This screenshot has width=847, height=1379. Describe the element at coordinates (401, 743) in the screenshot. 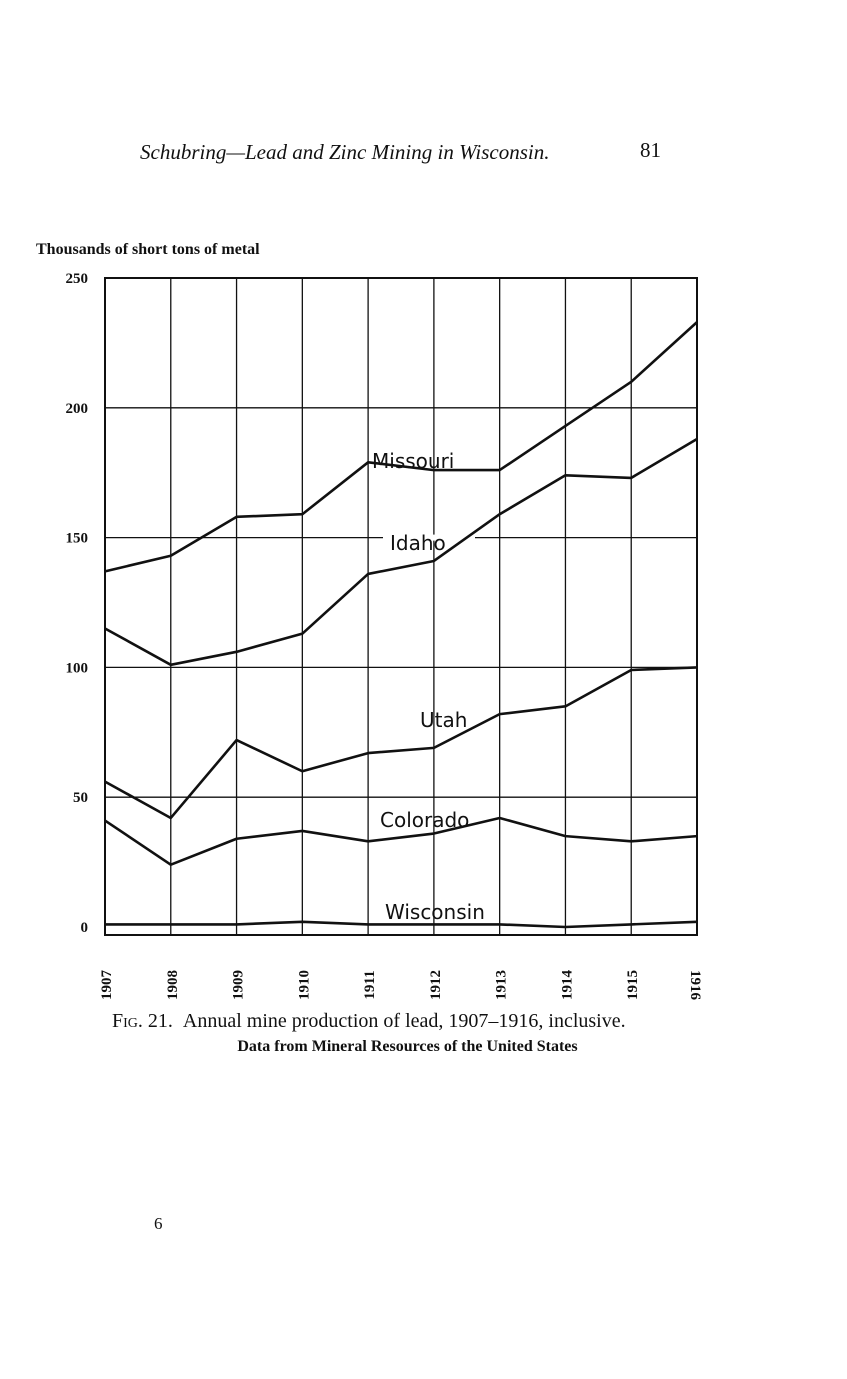

I see `series-line-utah` at that location.